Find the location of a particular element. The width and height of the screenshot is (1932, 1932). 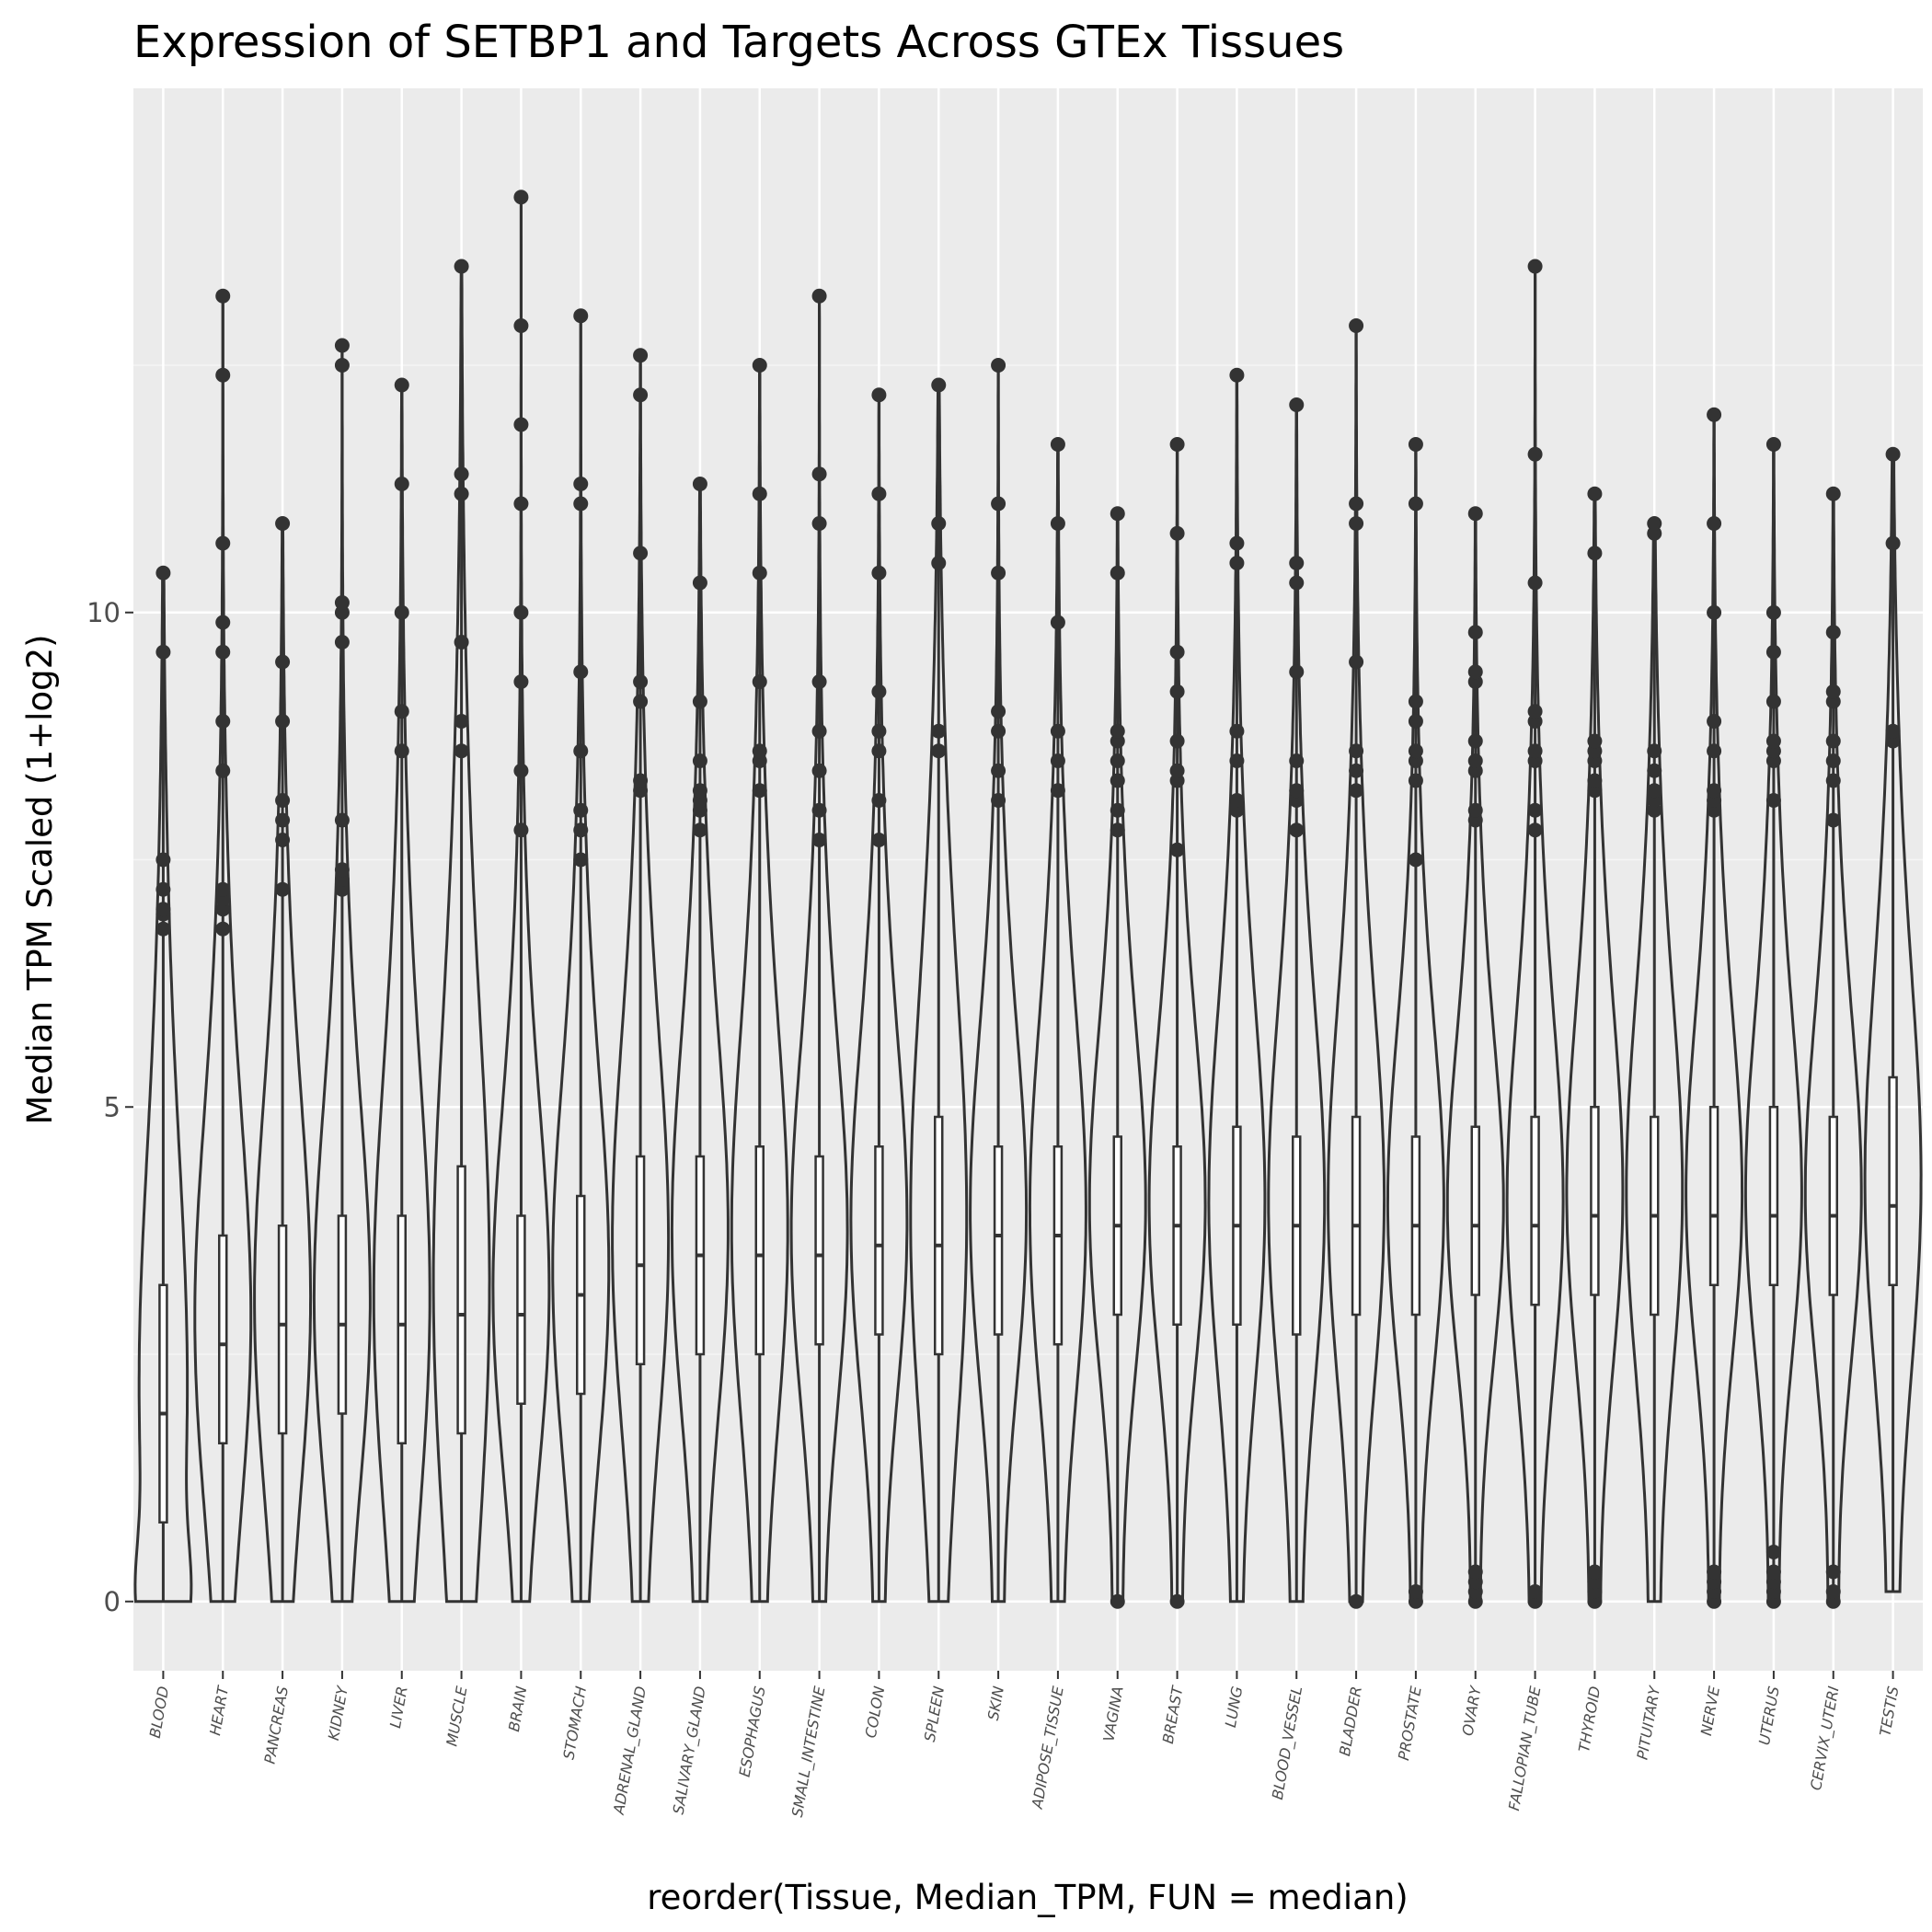

x-tick-label: FALLOPIAN_TUBE is located at coordinates (1525, 1748).